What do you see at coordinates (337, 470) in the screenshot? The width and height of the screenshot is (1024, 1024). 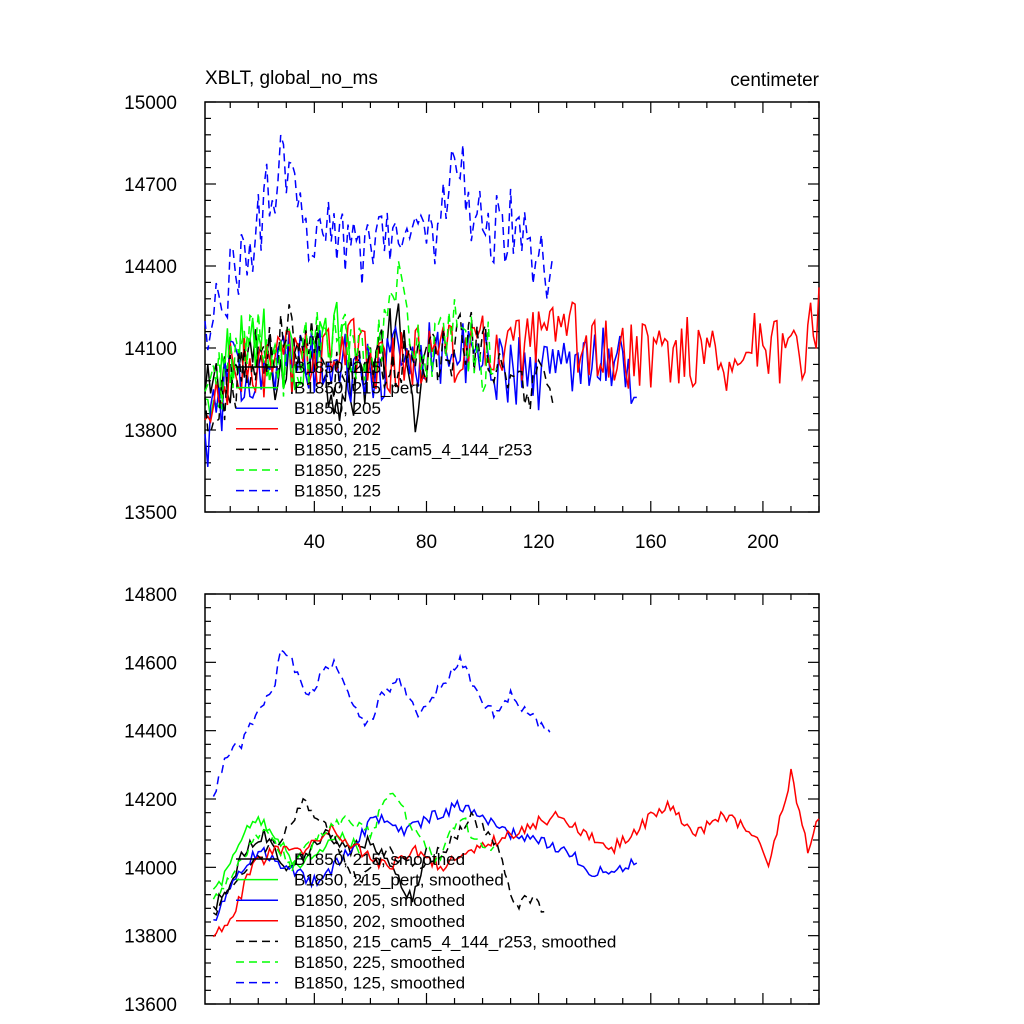 I see `top-legend-label: B1850, 225` at bounding box center [337, 470].